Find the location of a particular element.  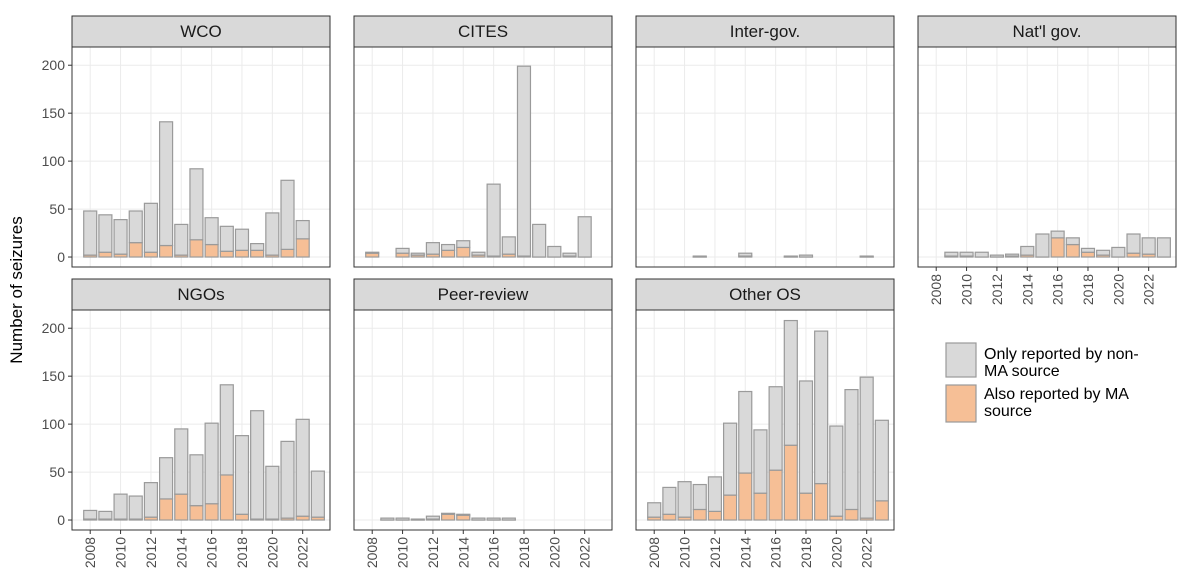

legend-key is located at coordinates (961, 403).